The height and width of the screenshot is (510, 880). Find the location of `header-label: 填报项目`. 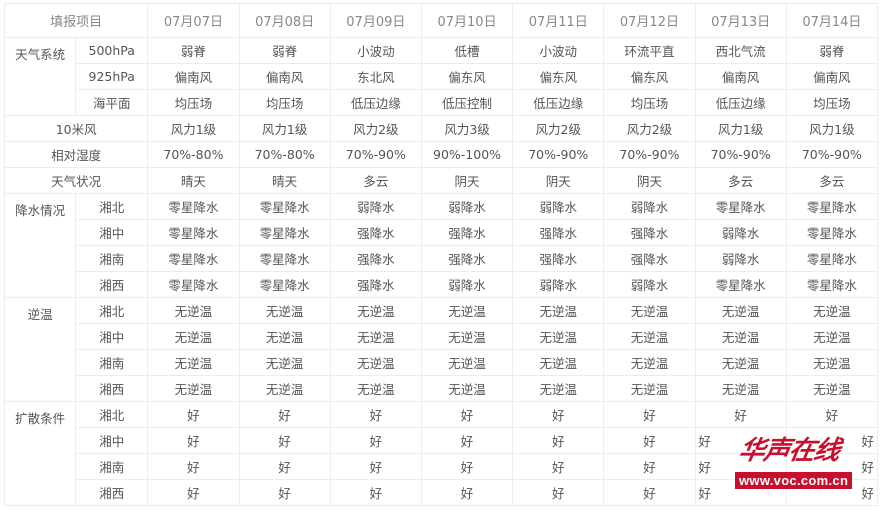

header-label: 填报项目 is located at coordinates (76, 20).